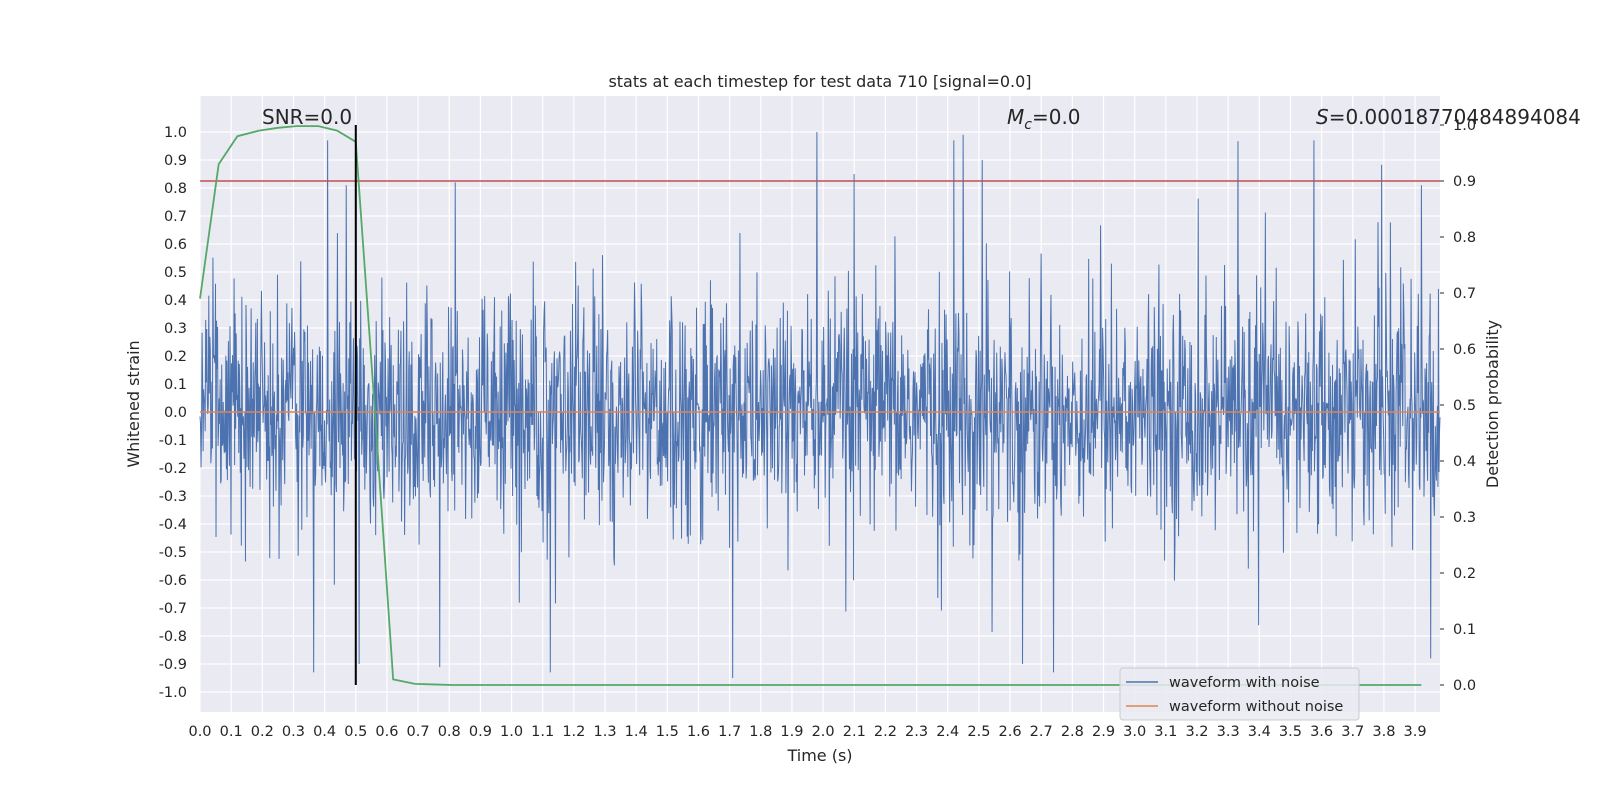 This screenshot has height=804, width=1600. What do you see at coordinates (1259, 732) in the screenshot?
I see `x-tick-label: 3.4` at bounding box center [1259, 732].